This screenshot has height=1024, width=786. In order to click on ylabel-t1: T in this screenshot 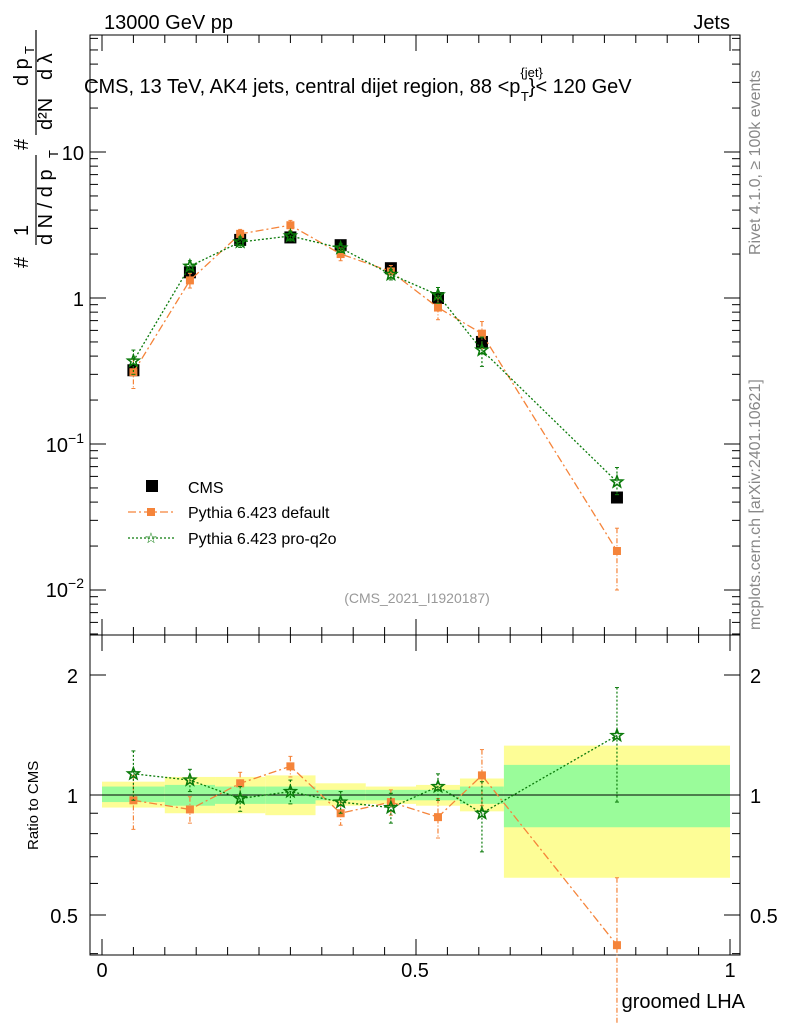, I will do `click(53, 154)`.